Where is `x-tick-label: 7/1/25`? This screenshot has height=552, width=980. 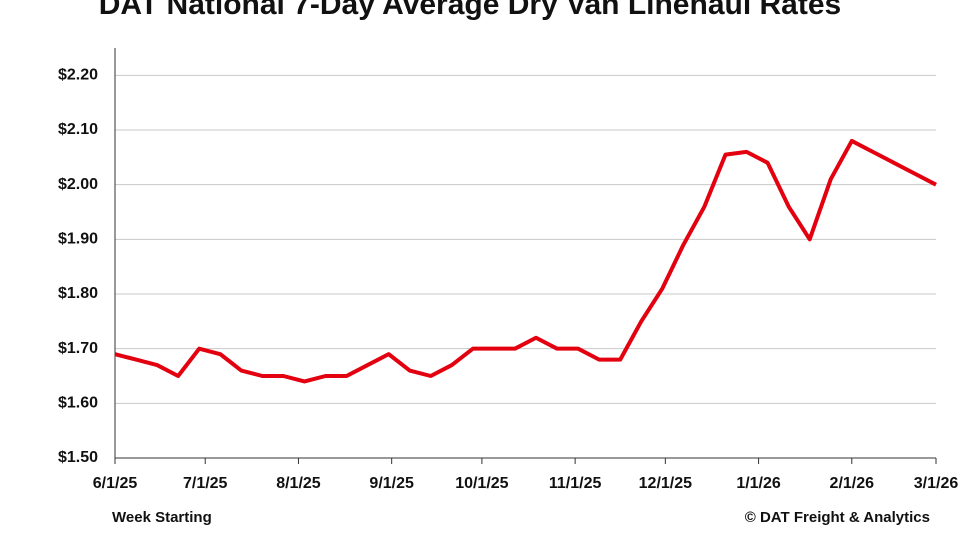 x-tick-label: 7/1/25 is located at coordinates (205, 483).